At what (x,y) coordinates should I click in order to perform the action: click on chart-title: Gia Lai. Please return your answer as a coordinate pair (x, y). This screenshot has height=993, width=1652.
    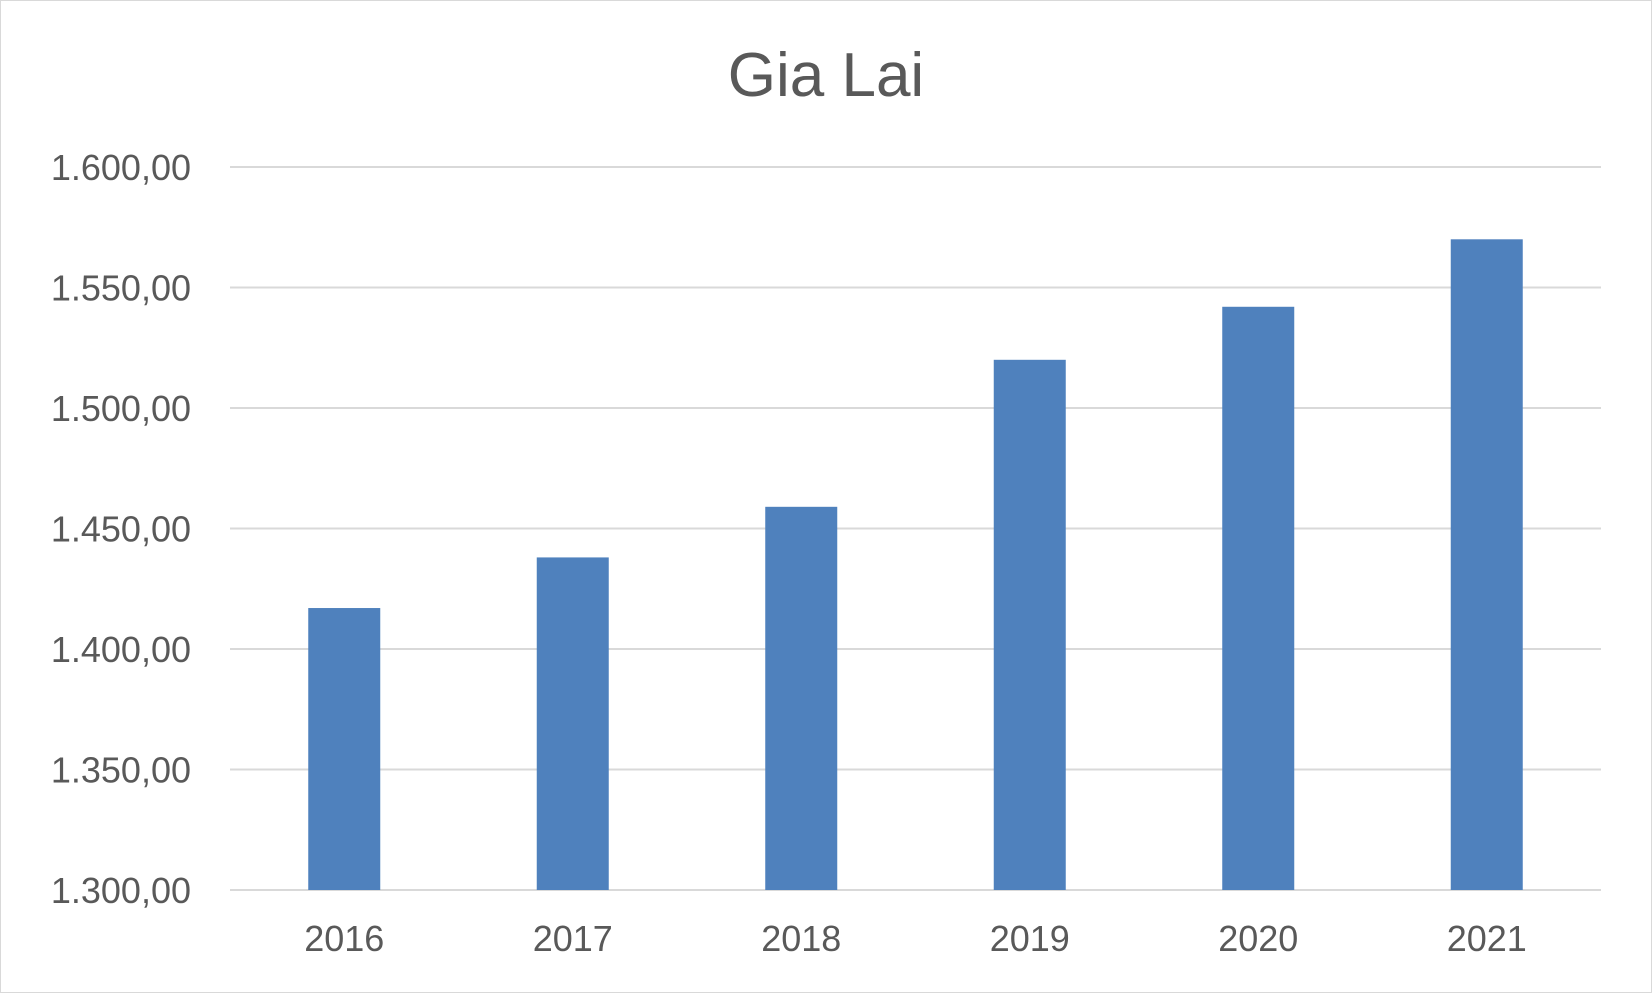
    Looking at the image, I should click on (826, 75).